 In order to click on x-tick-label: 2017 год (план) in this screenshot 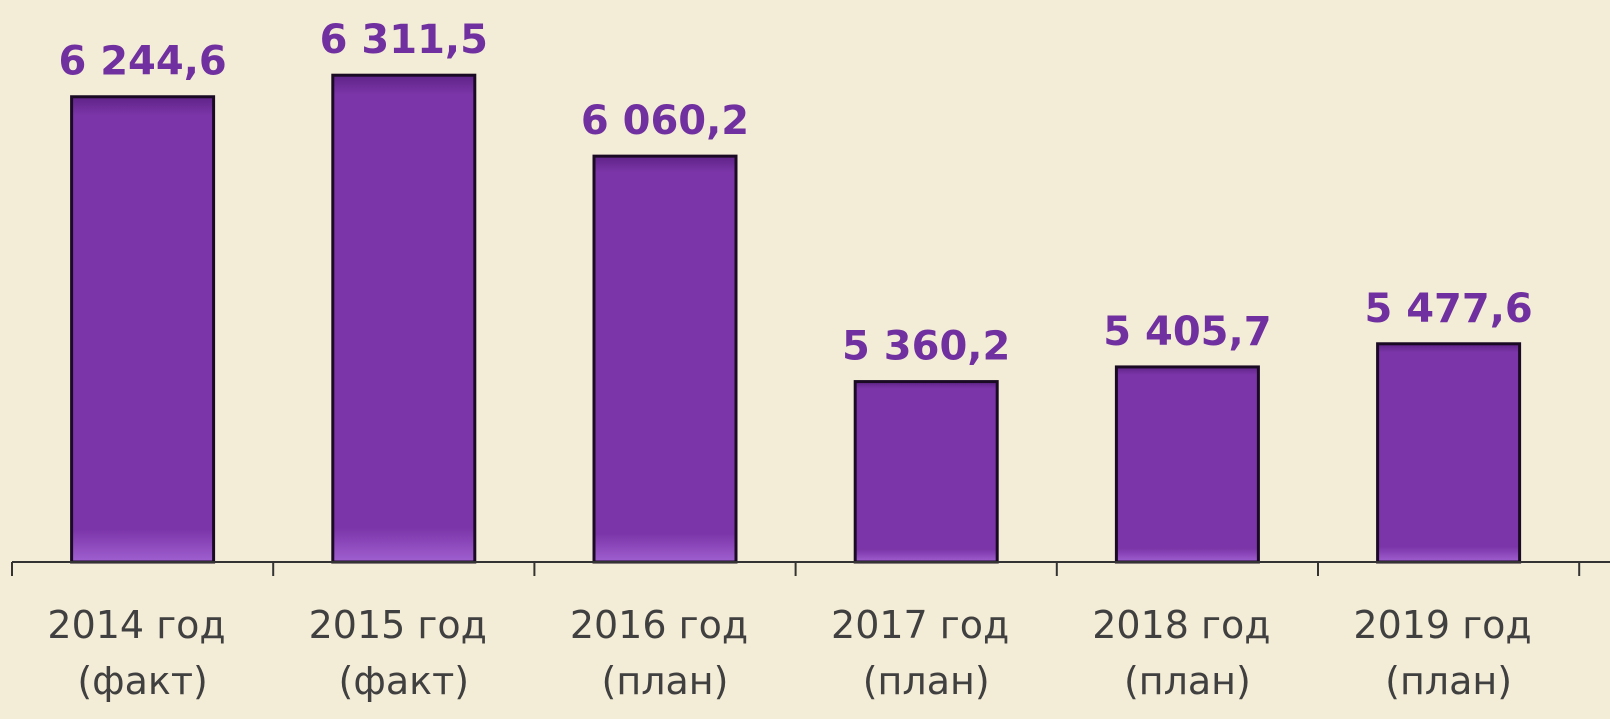, I will do `click(926, 653)`.